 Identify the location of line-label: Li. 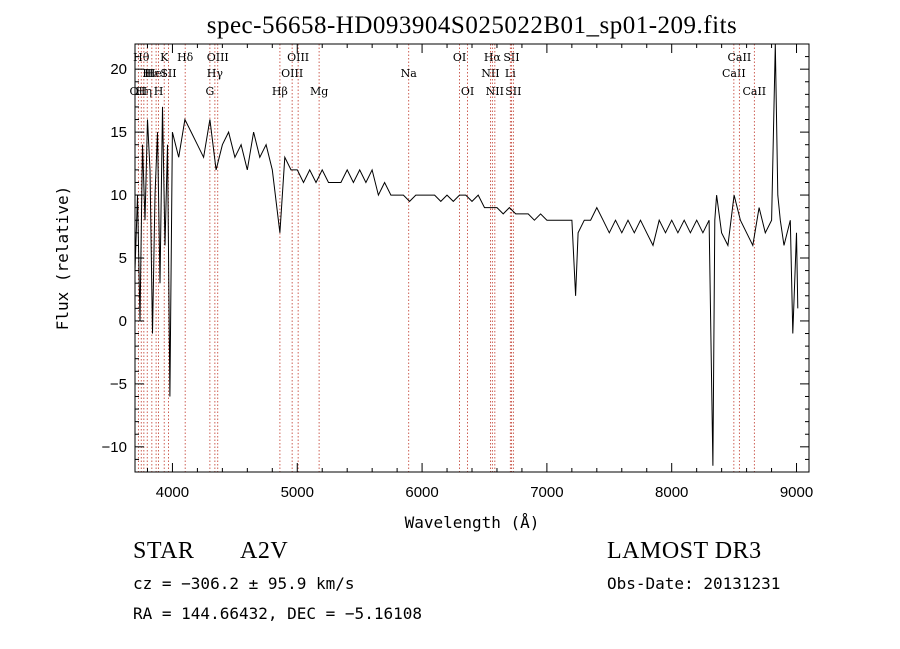
(510, 73).